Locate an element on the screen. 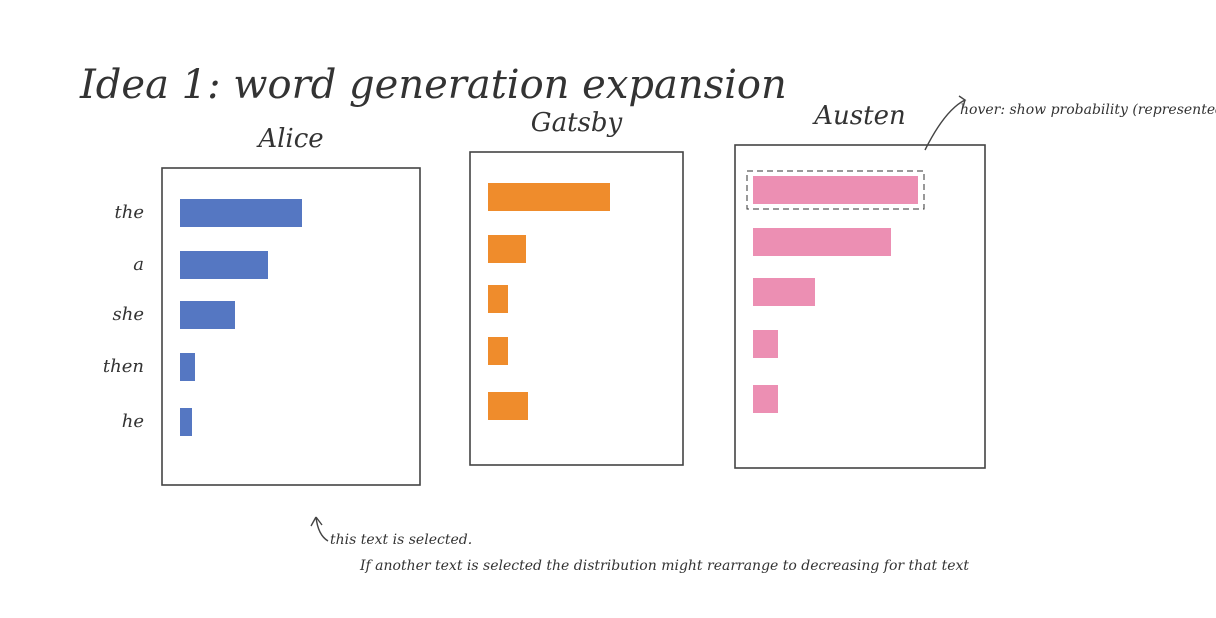  category-label: a is located at coordinates (138, 264).